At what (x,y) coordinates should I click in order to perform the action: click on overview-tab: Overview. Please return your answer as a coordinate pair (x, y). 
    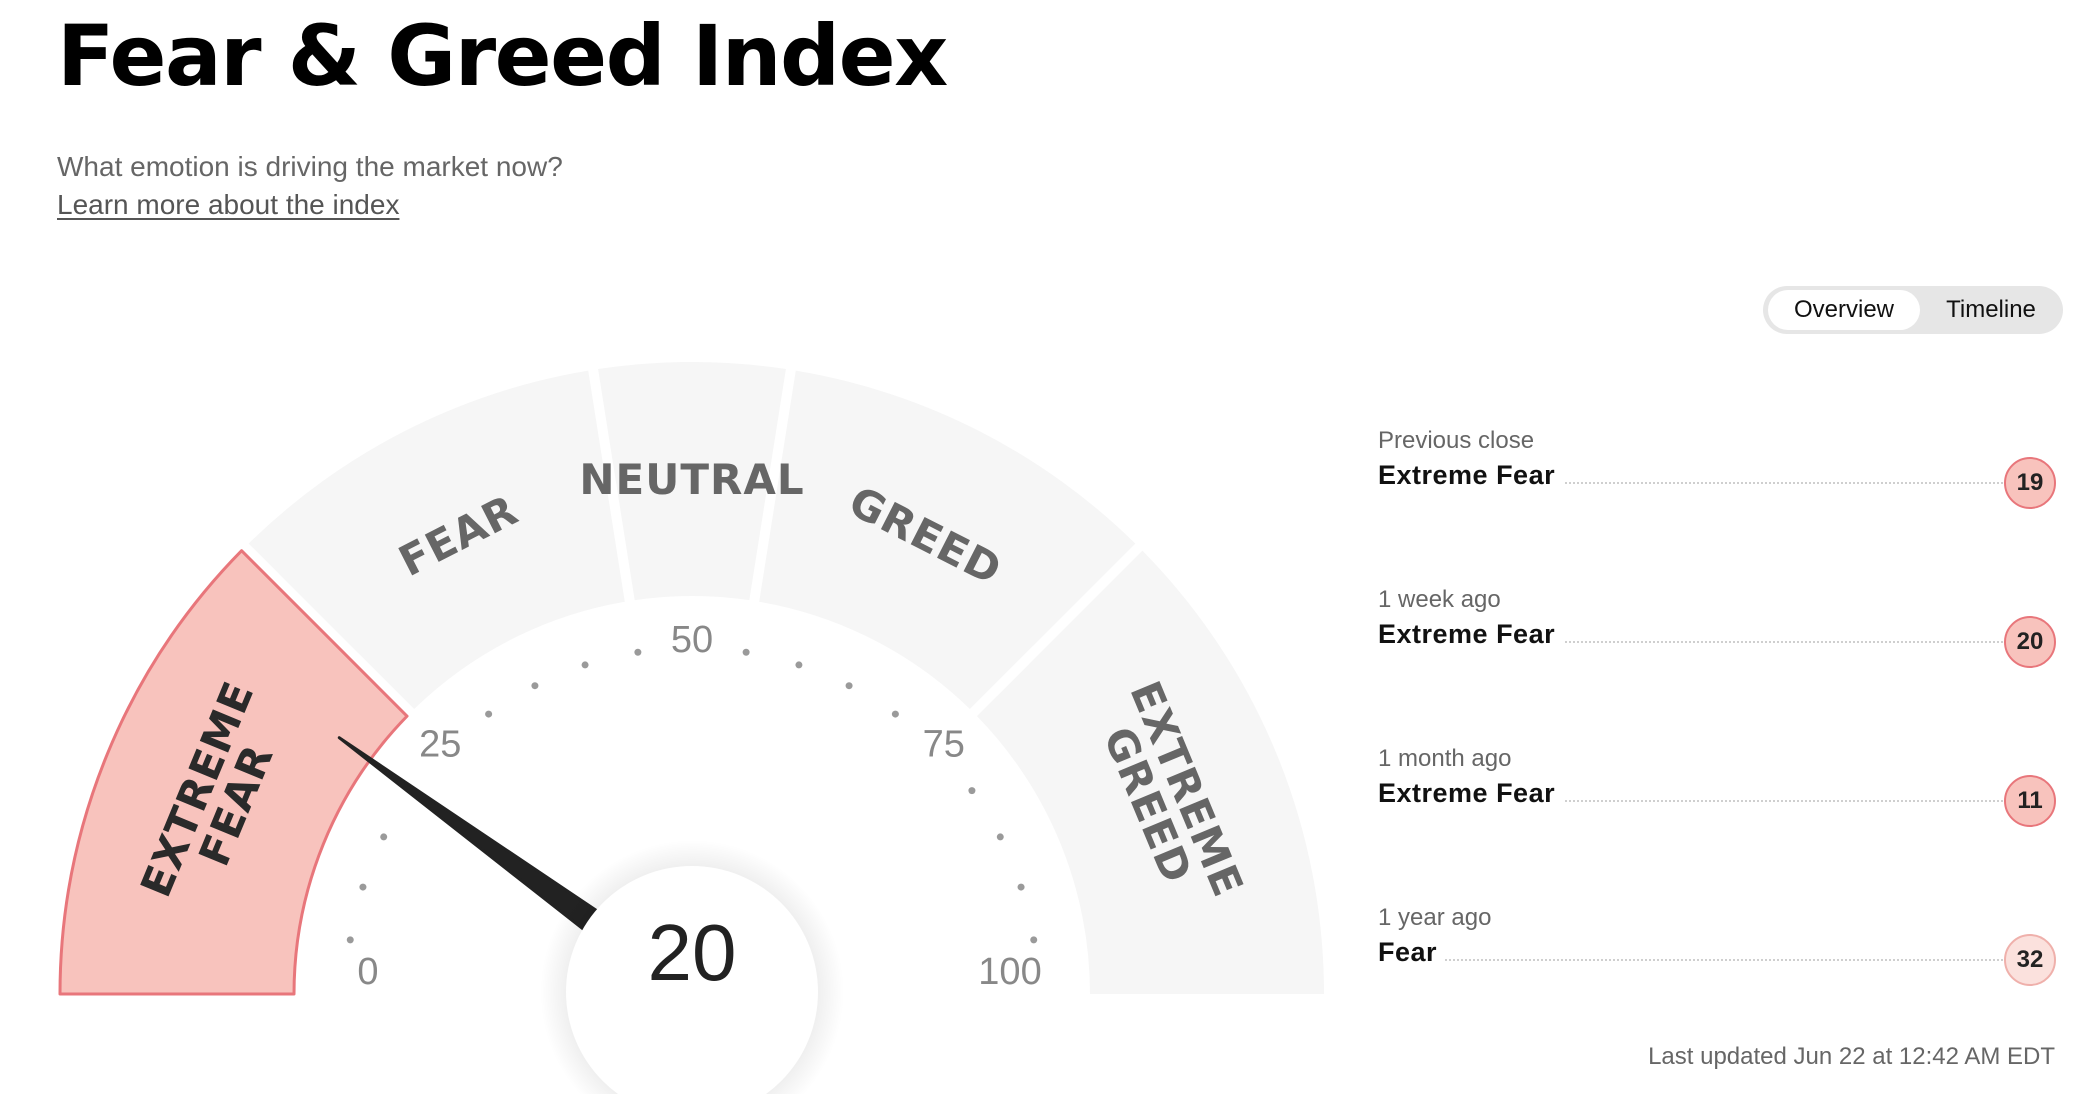
    Looking at the image, I should click on (1844, 310).